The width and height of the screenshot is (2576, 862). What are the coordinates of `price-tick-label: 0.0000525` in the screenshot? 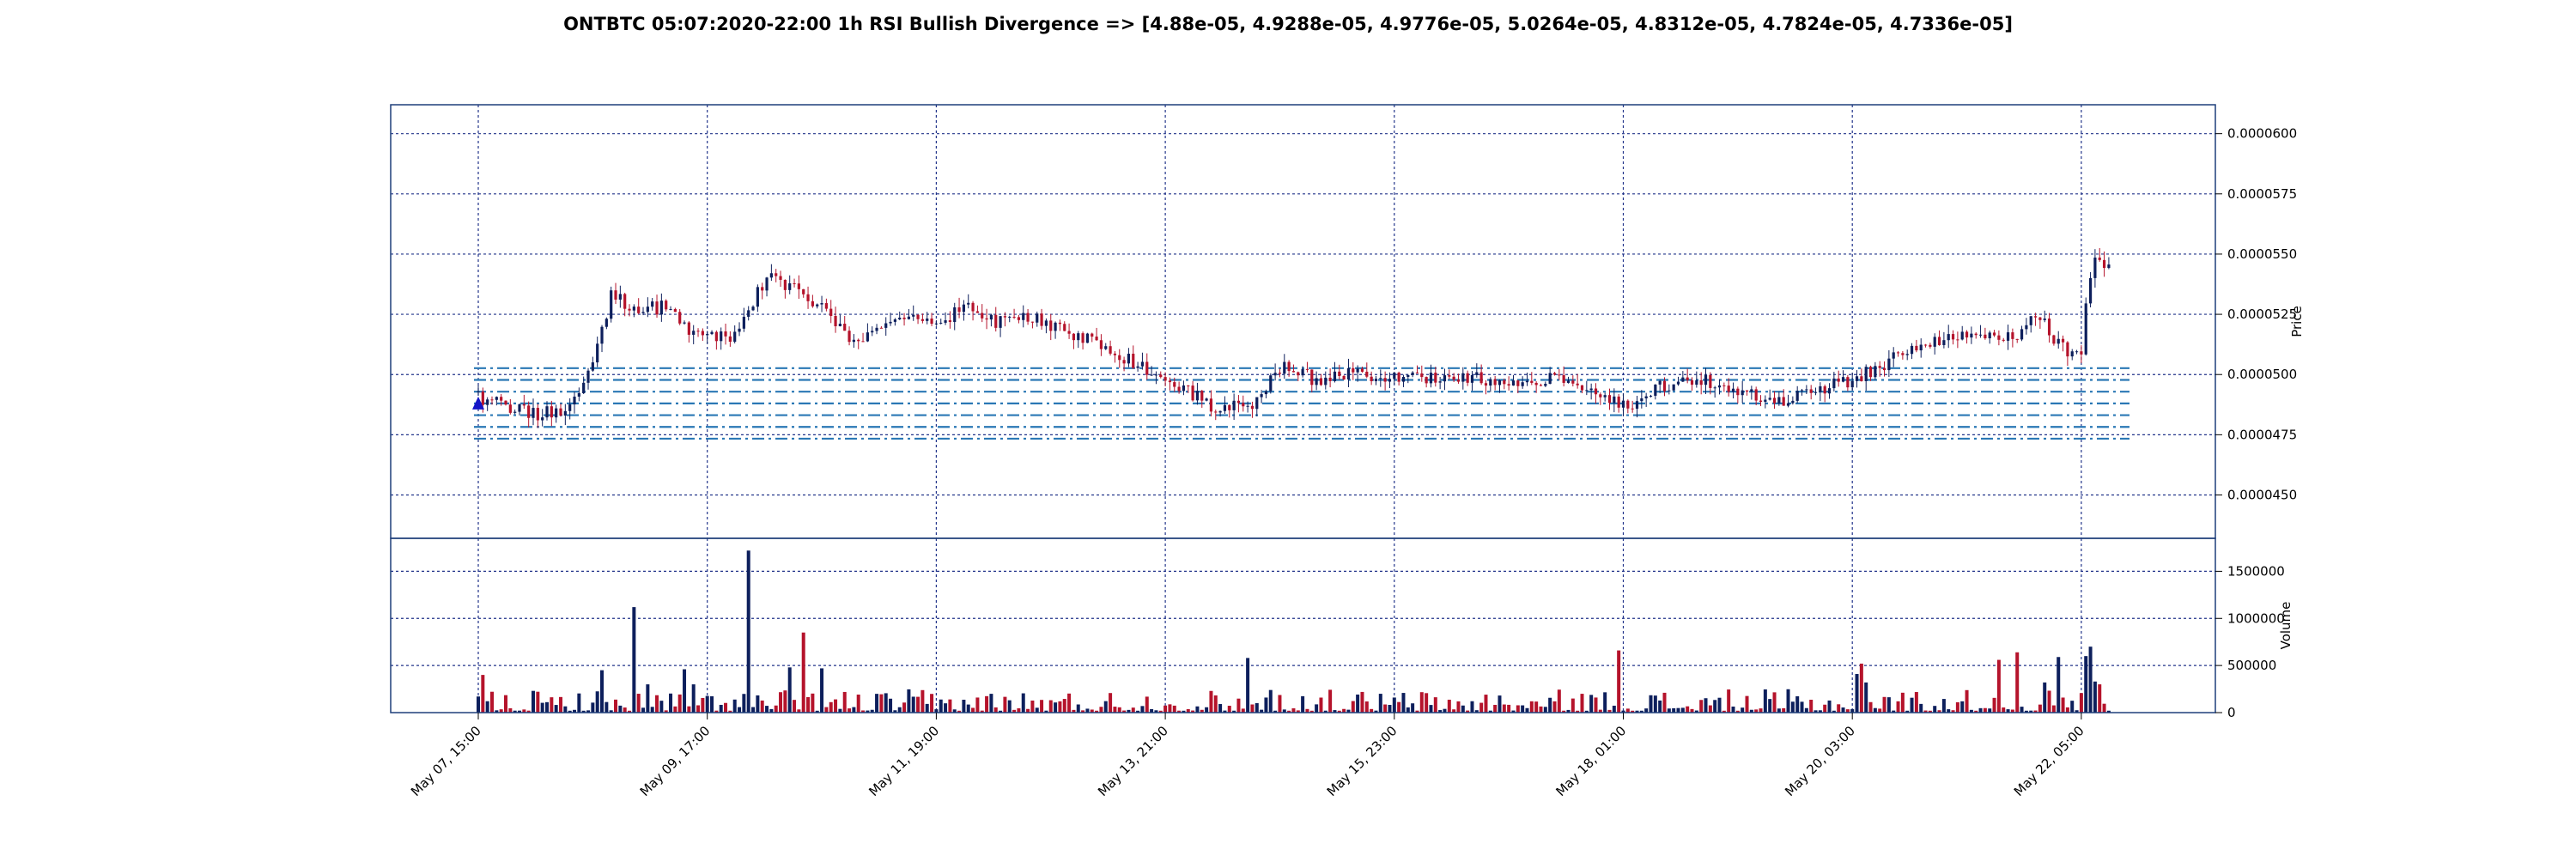 It's located at (2262, 314).